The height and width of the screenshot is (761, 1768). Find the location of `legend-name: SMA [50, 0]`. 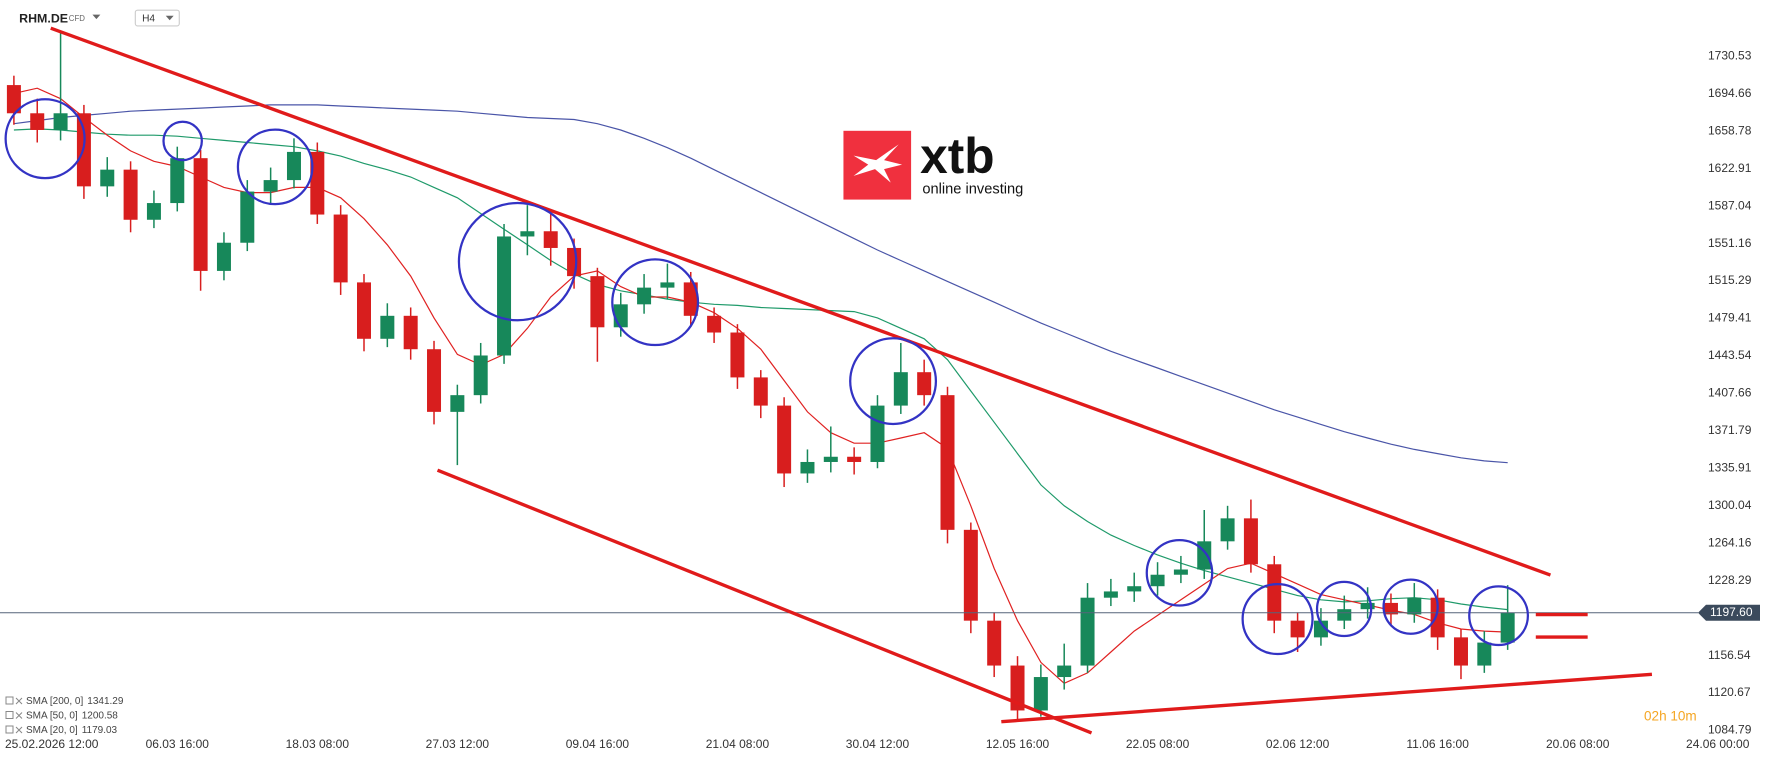

legend-name: SMA [50, 0] is located at coordinates (52, 715).